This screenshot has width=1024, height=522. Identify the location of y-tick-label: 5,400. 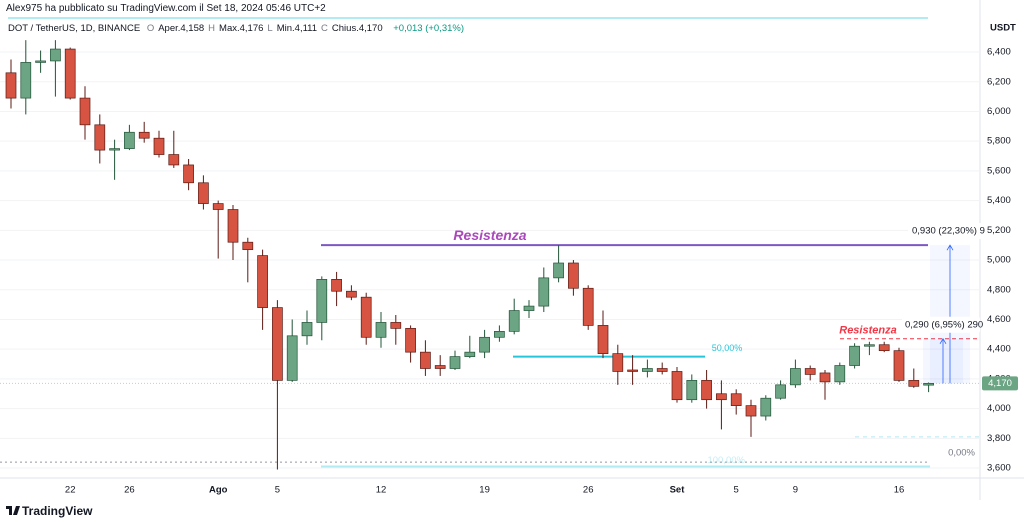
(999, 200).